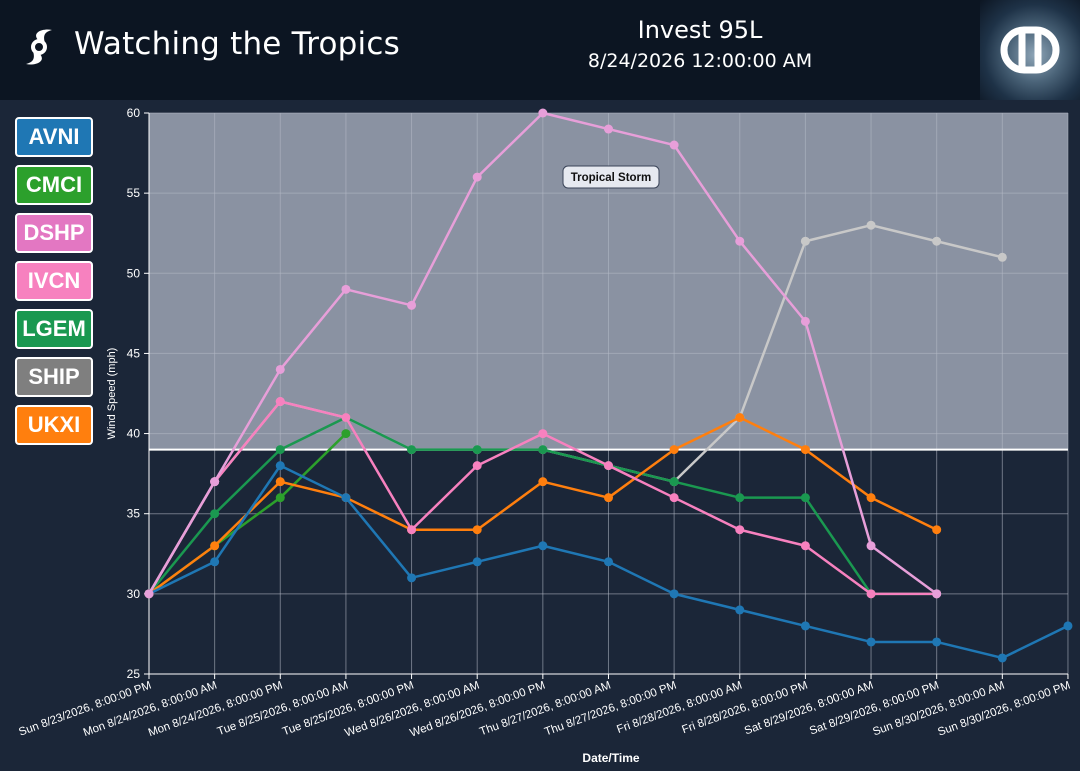  What do you see at coordinates (134, 434) in the screenshot?
I see `y-tick-label: 40` at bounding box center [134, 434].